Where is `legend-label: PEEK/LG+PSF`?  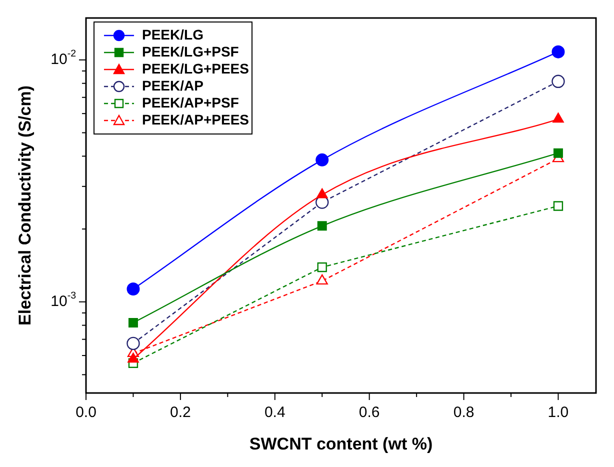
legend-label: PEEK/LG+PSF is located at coordinates (191, 51).